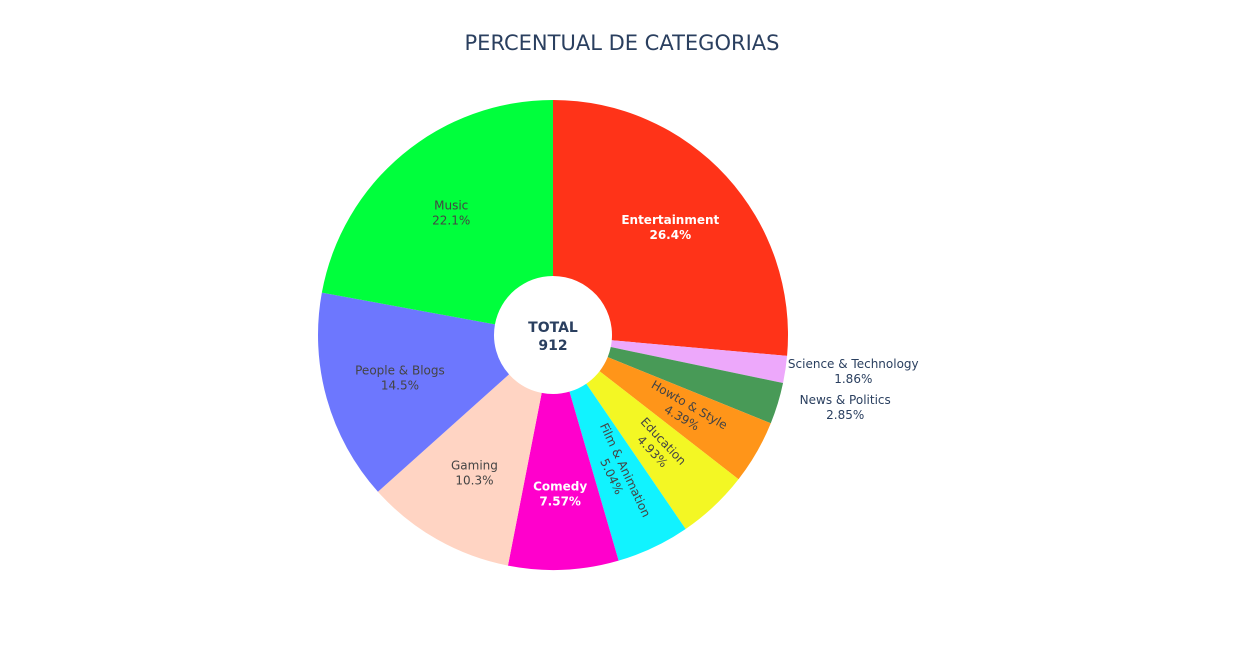  I want to click on slice-gaming, so click(459, 470).